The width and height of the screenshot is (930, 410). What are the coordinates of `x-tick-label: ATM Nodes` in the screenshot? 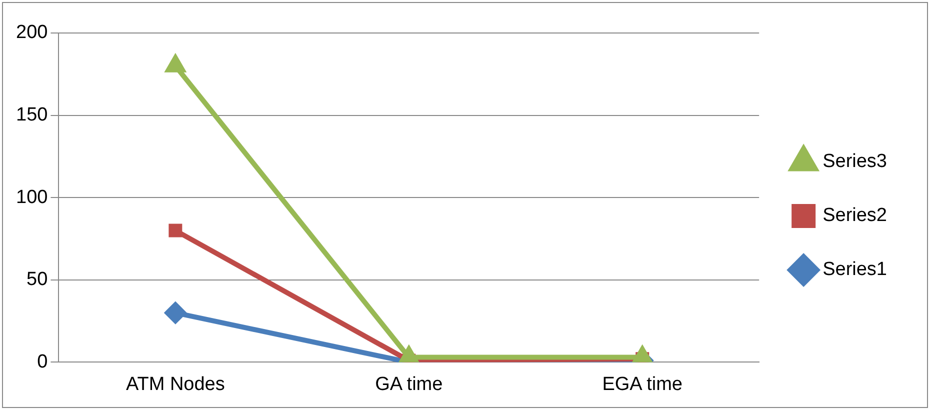 It's located at (175, 384).